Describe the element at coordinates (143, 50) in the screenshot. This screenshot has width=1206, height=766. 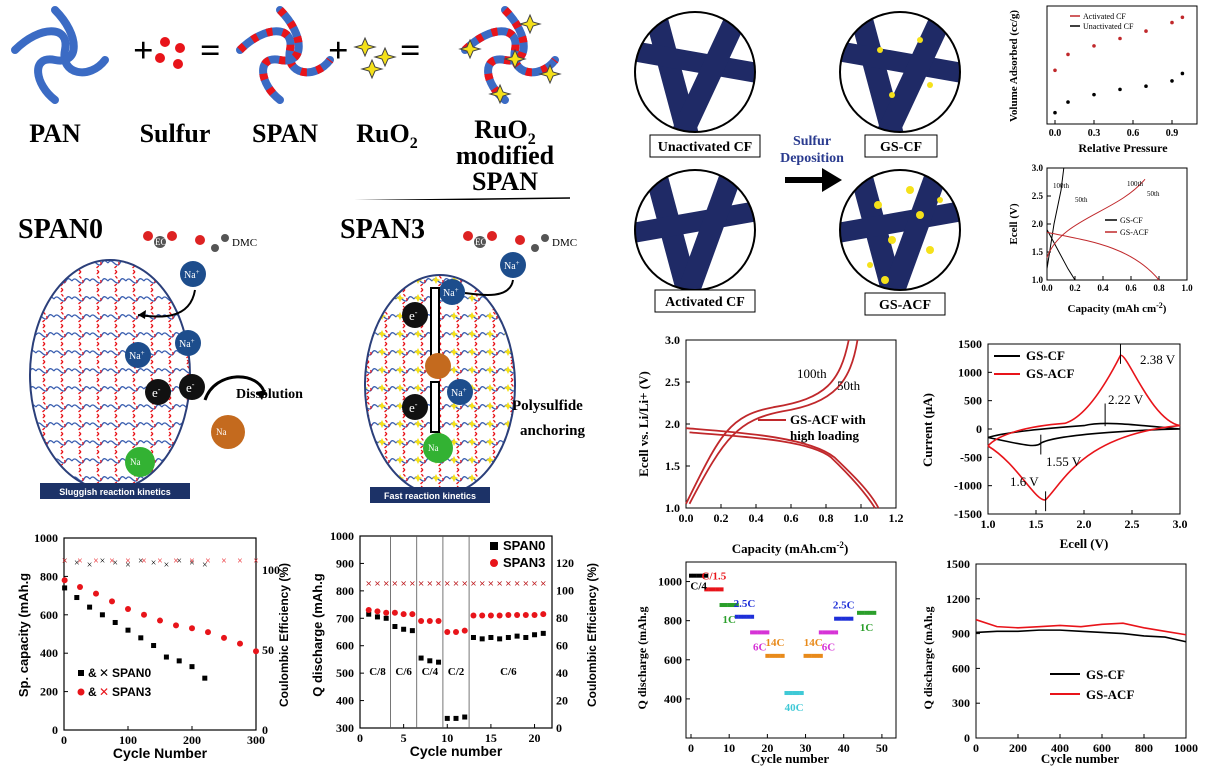
I see `op-1: +` at that location.